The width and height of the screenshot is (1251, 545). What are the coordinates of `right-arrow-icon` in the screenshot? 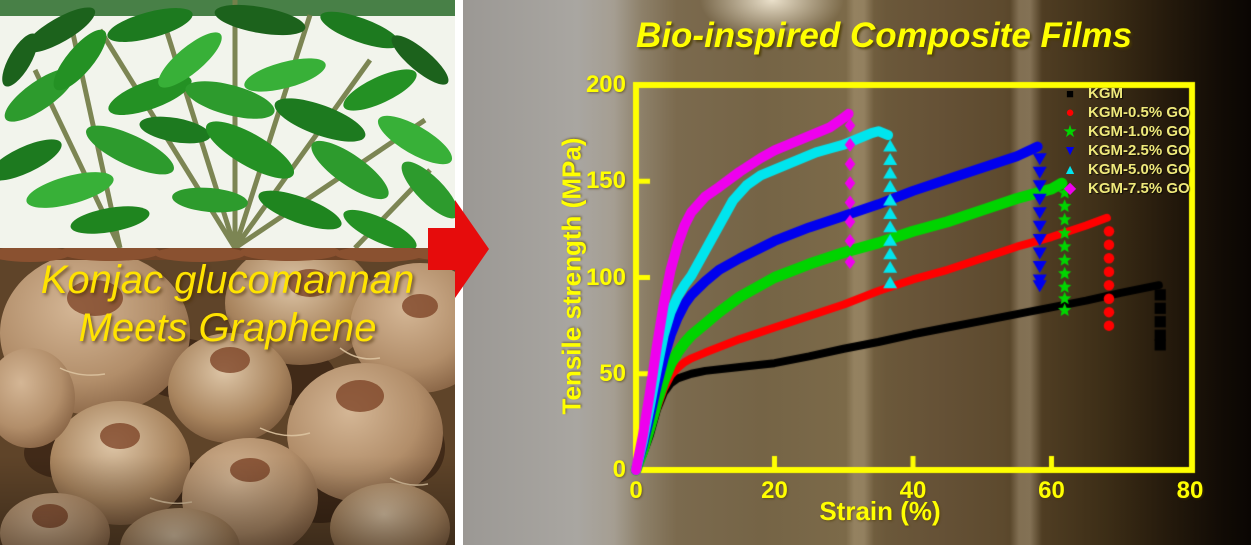 It's located at (458, 249).